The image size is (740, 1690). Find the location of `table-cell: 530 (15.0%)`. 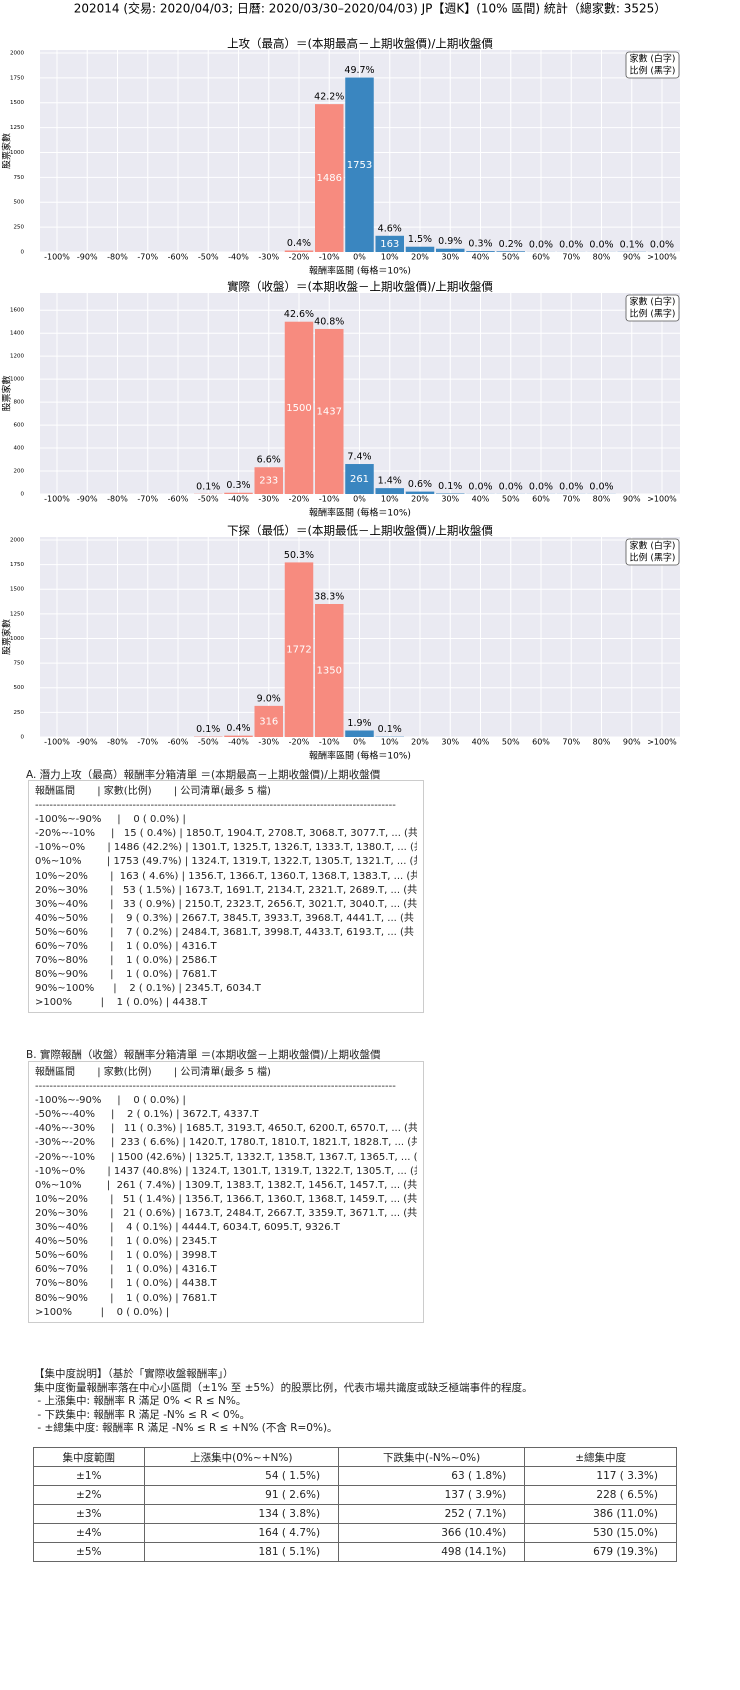

table-cell: 530 (15.0%) is located at coordinates (600, 1533).